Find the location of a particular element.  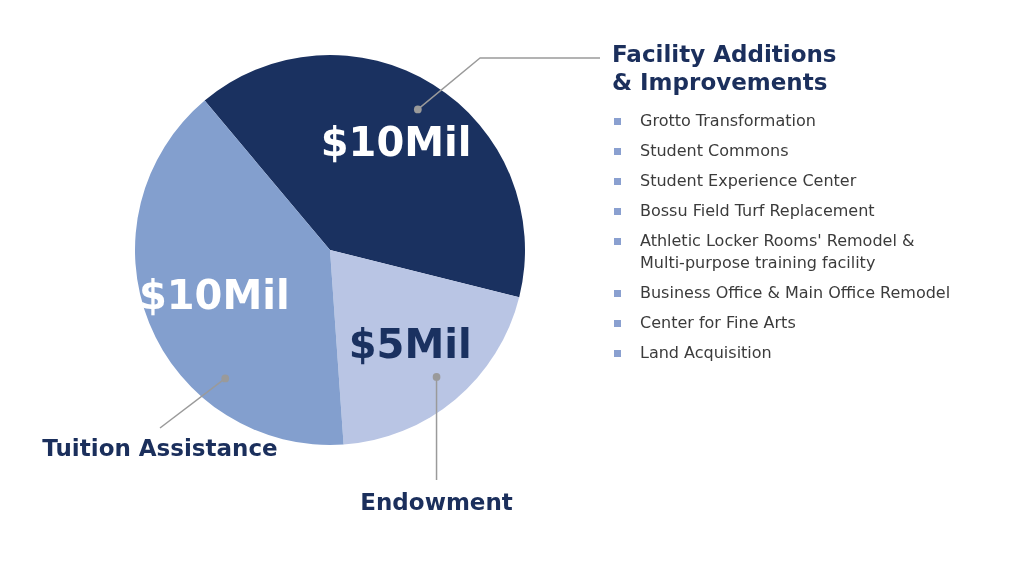

text: Athletic Locker Rooms' Remodel & Multi-purpose training facility is located at coordinates (785, 252).